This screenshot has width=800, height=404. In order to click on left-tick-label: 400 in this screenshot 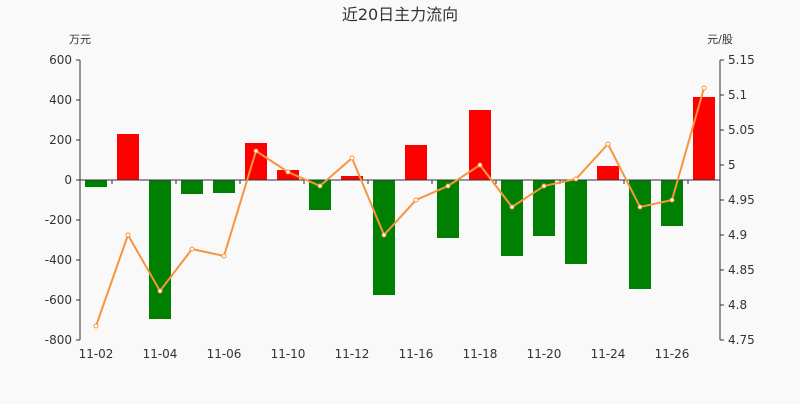, I will do `click(60, 100)`.